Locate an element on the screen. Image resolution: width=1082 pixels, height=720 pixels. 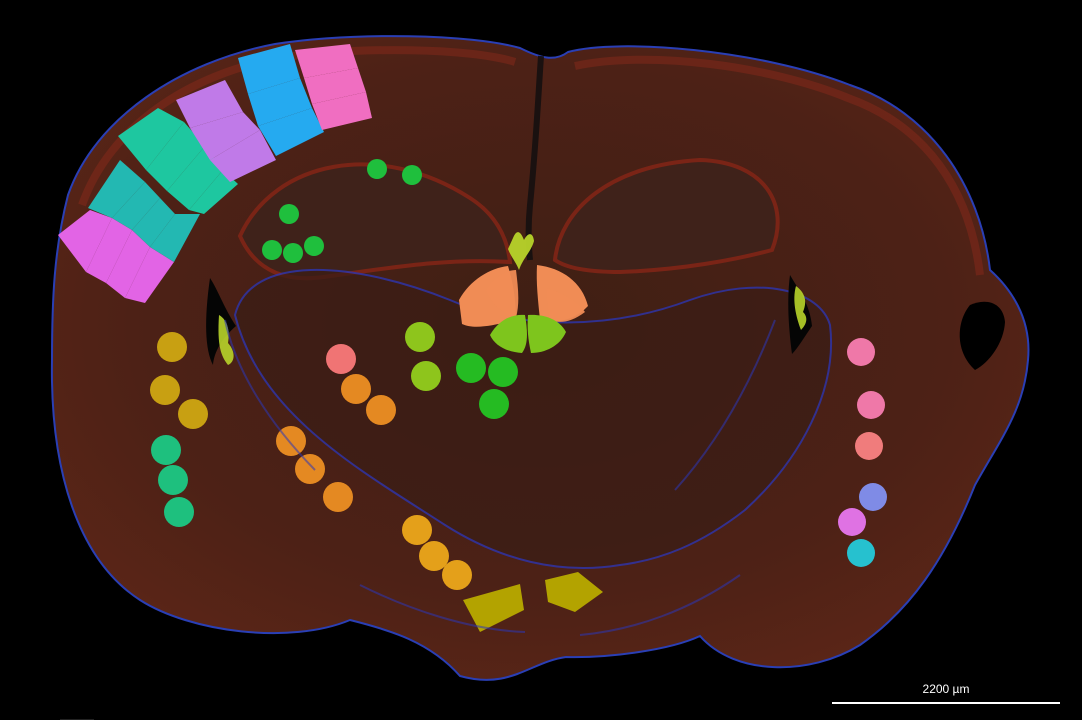
circle-cyan is located at coordinates (861, 553).